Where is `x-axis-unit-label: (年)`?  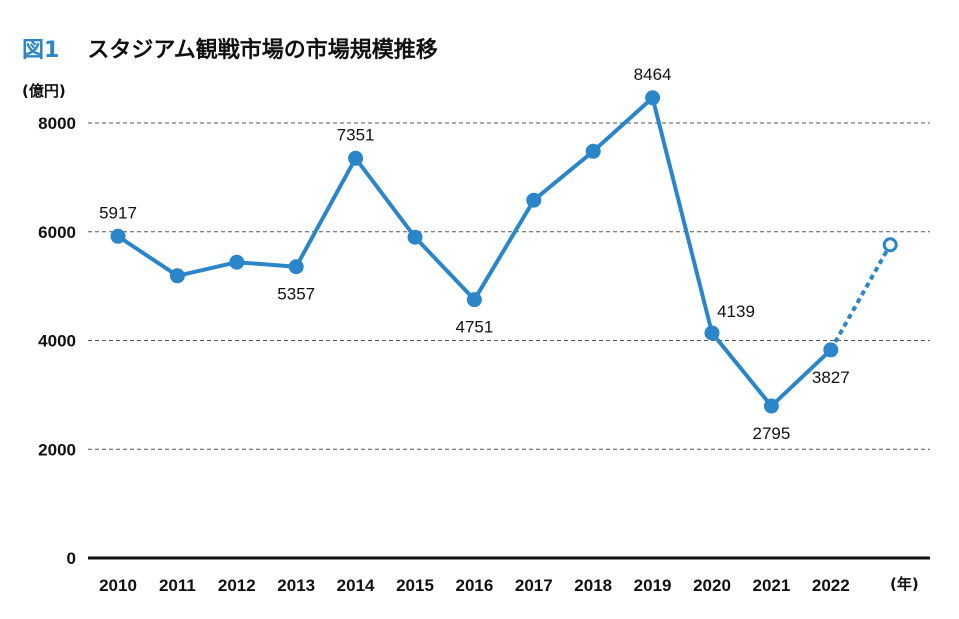 x-axis-unit-label: (年) is located at coordinates (904, 584).